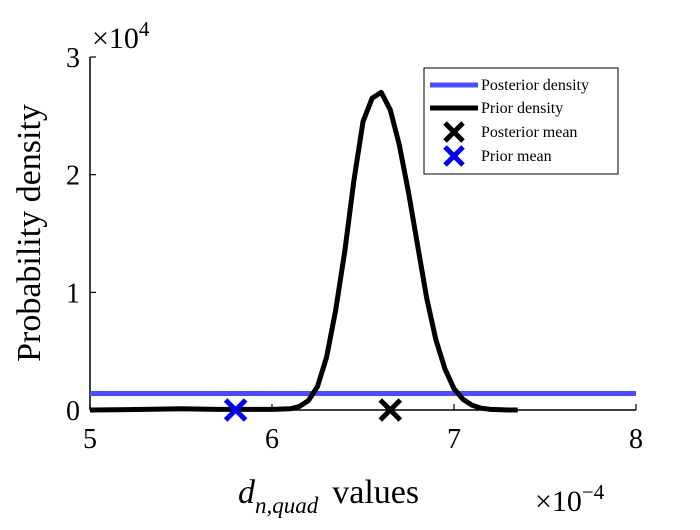 Image resolution: width=700 pixels, height=530 pixels. I want to click on legend-label: Prior density, so click(522, 108).